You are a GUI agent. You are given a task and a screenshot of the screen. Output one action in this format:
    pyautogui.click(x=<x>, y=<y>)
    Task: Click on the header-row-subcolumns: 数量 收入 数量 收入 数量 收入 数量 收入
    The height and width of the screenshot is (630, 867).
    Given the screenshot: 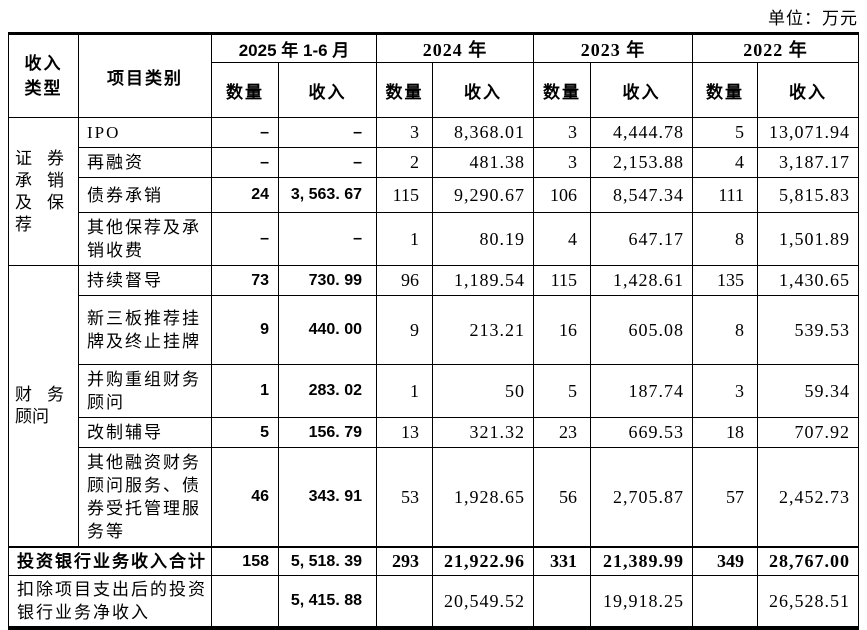 What is the action you would take?
    pyautogui.click(x=434, y=90)
    